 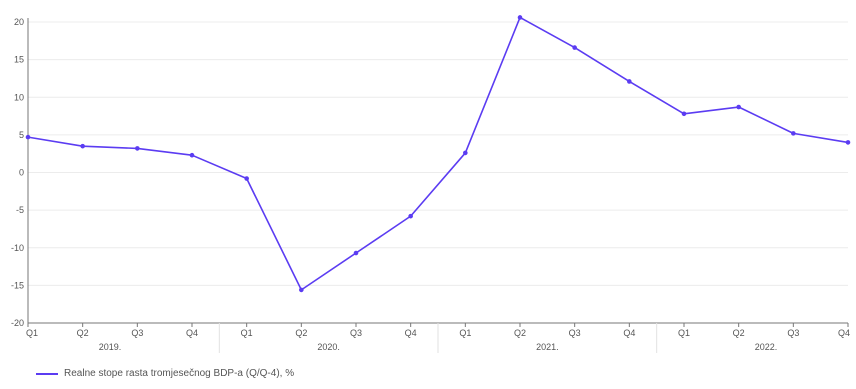 What do you see at coordinates (17, 172) in the screenshot?
I see `y-axis-ticks: 20 15 10 5 0 -5 -10 -15 -20` at bounding box center [17, 172].